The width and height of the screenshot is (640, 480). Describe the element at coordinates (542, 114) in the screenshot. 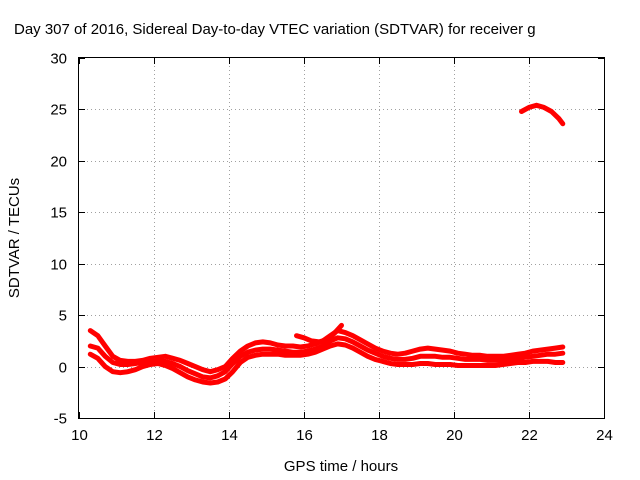

I see `series-arc-high` at that location.